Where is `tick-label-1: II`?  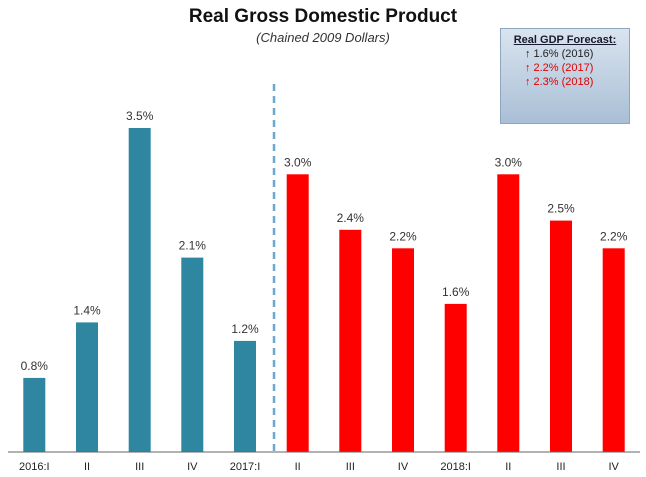
tick-label-1: II is located at coordinates (87, 467).